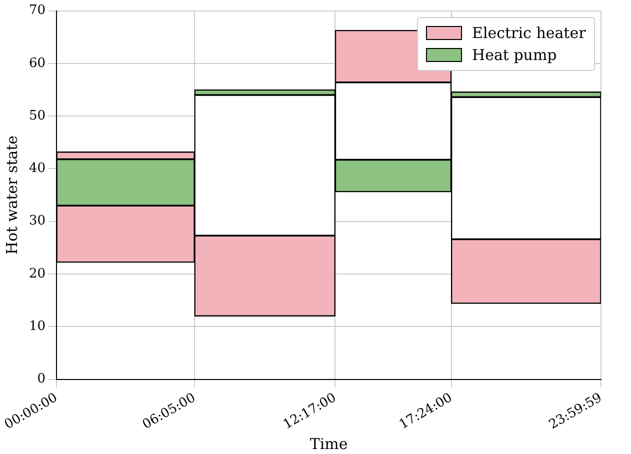 The height and width of the screenshot is (454, 631). What do you see at coordinates (11, 195) in the screenshot?
I see `y-axis-title: Hot water state` at bounding box center [11, 195].